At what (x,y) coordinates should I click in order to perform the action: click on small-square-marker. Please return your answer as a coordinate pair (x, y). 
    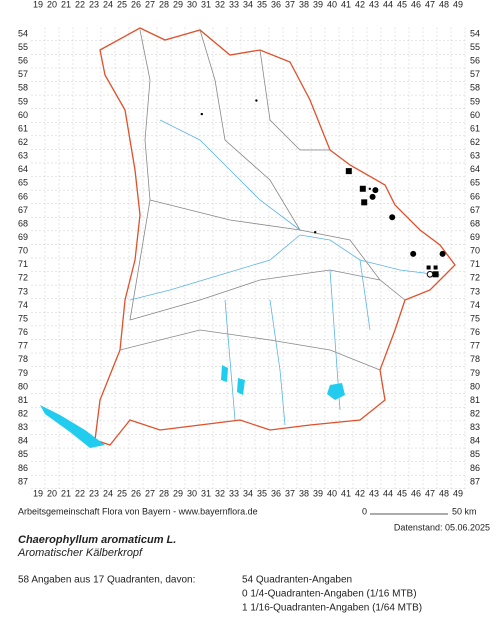
    Looking at the image, I should click on (435, 267).